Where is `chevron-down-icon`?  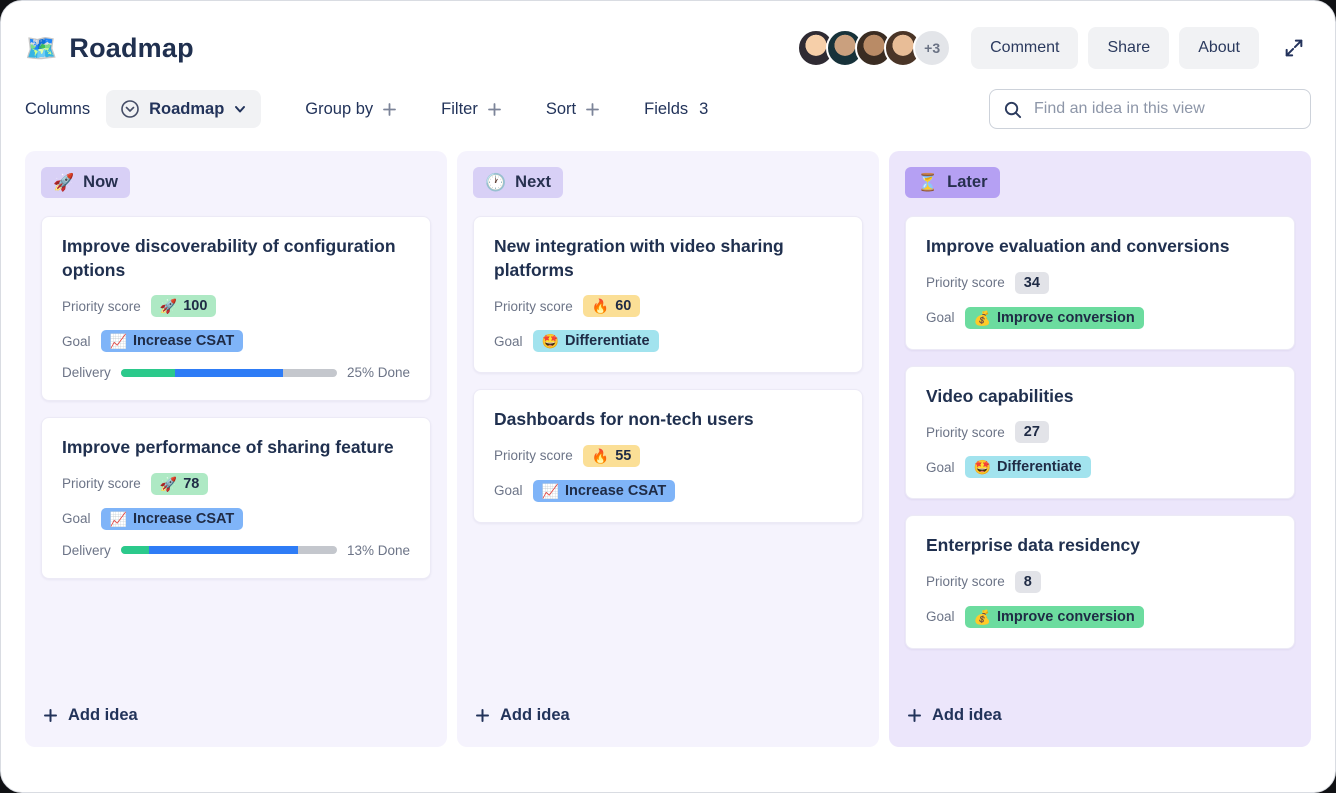 chevron-down-icon is located at coordinates (240, 109).